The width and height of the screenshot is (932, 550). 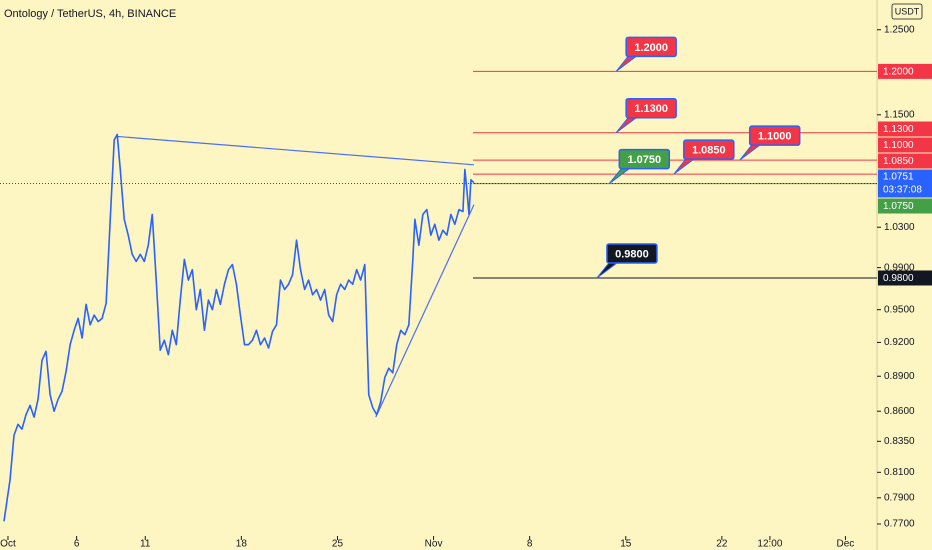 What do you see at coordinates (769, 544) in the screenshot?
I see `x-tick-label: 12:00` at bounding box center [769, 544].